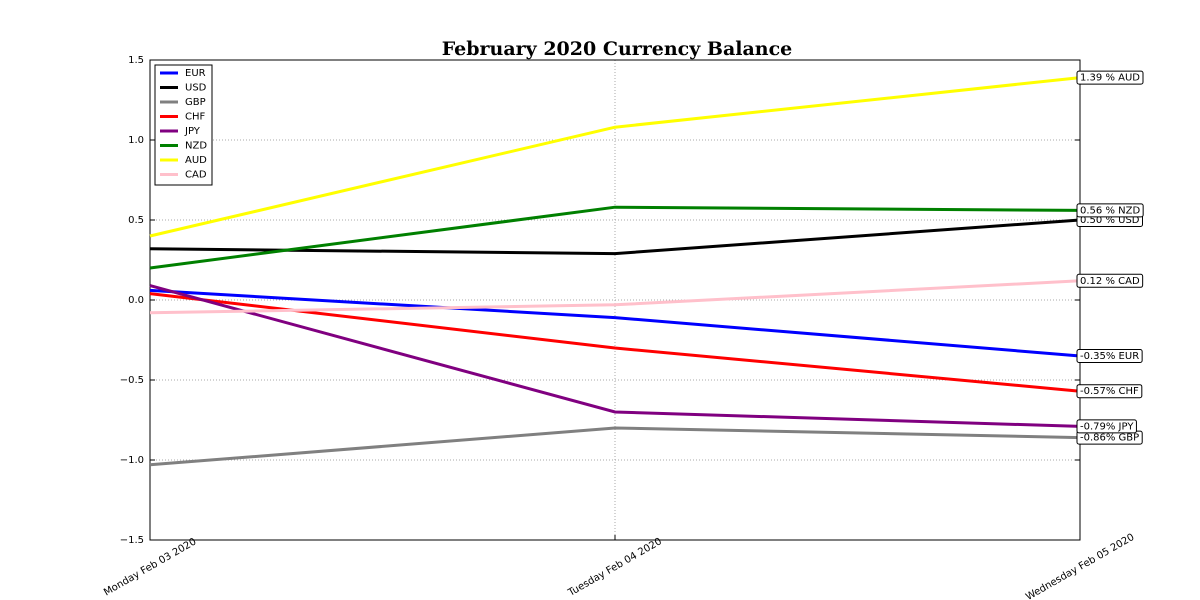 This screenshot has height=600, width=1200. What do you see at coordinates (132, 540) in the screenshot?
I see `y-tick-label: −1.5` at bounding box center [132, 540].